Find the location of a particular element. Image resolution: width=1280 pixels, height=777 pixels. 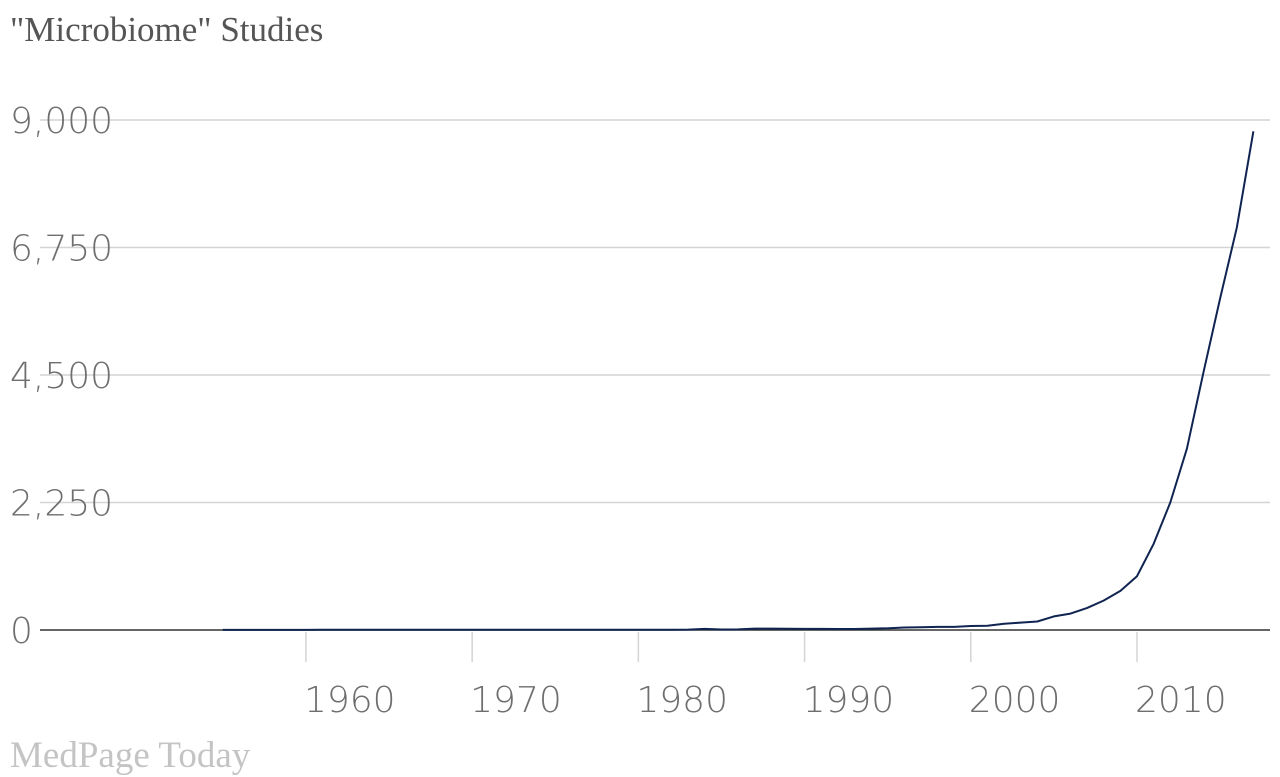

source-credit: MedPage Today is located at coordinates (130, 755).